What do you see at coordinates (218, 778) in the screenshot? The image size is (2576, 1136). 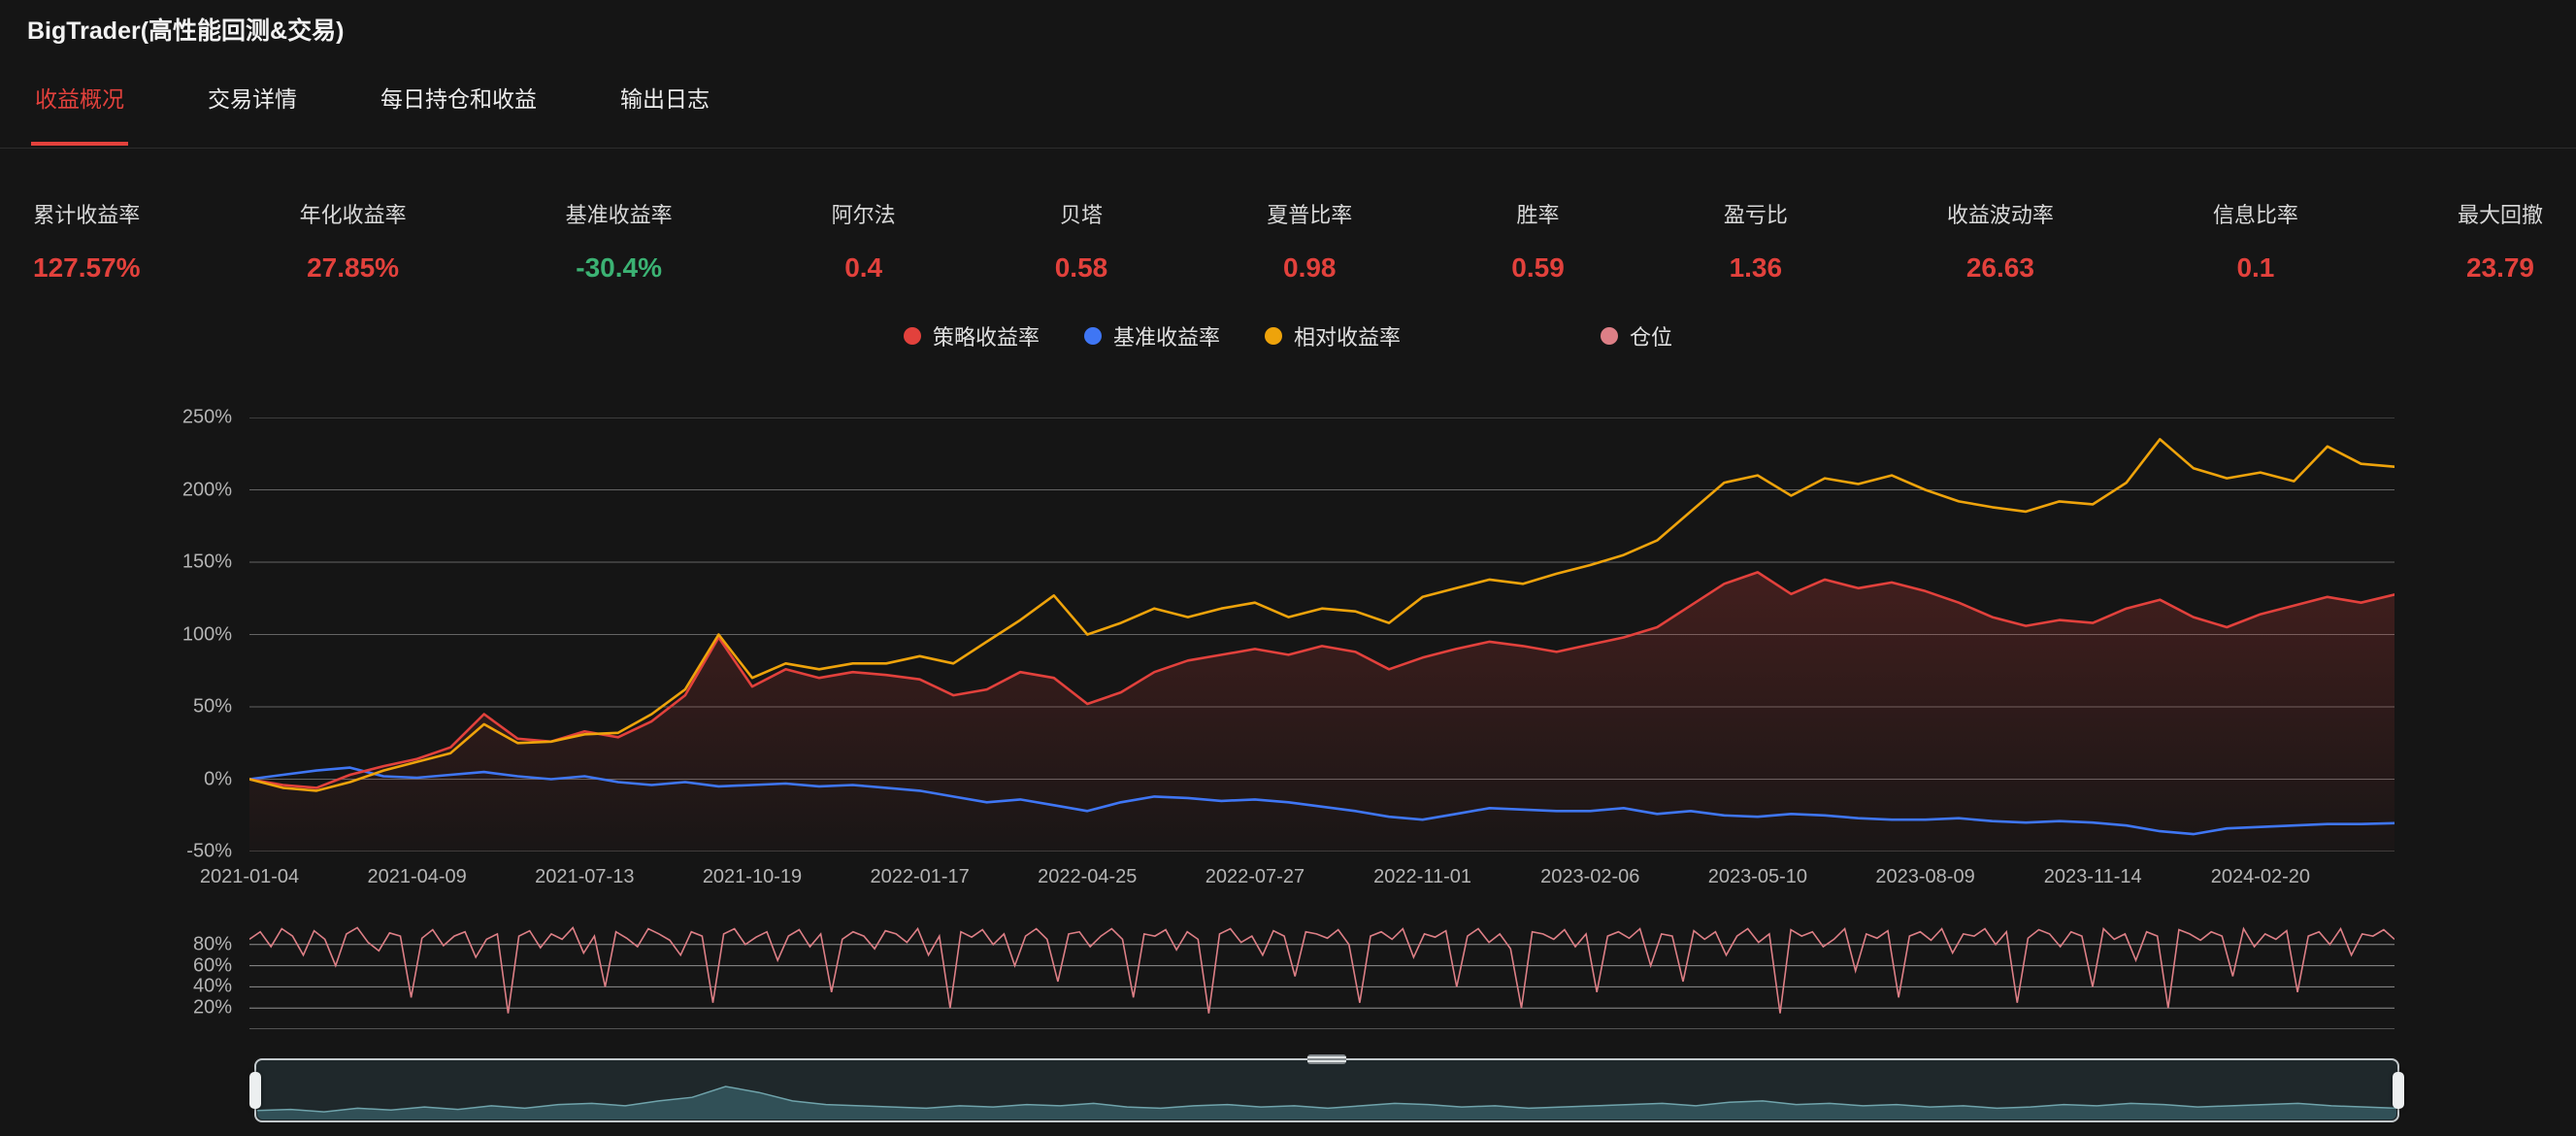 I see `y-axis-label: 0%` at bounding box center [218, 778].